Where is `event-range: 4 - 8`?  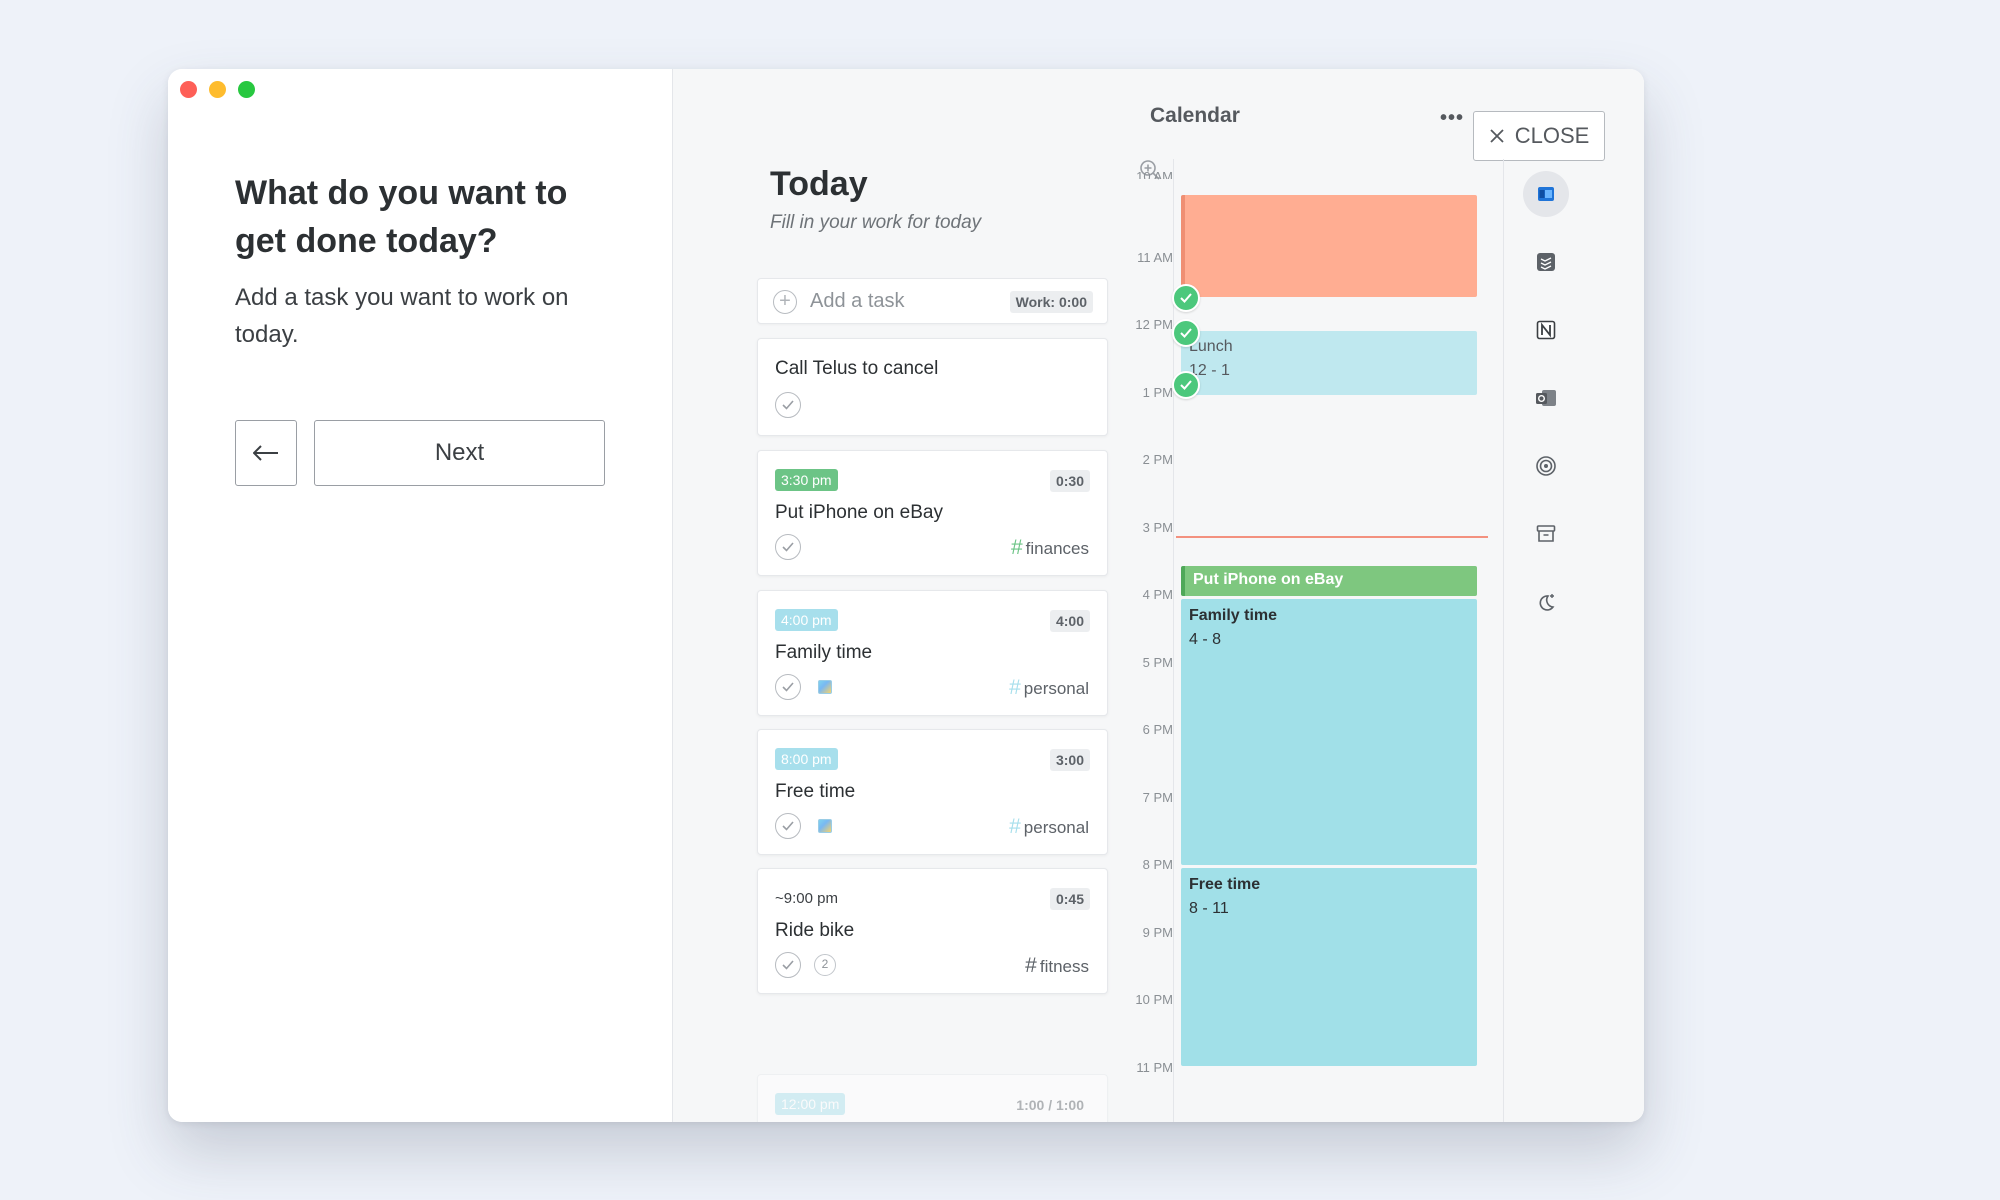
event-range: 4 - 8 is located at coordinates (1205, 639).